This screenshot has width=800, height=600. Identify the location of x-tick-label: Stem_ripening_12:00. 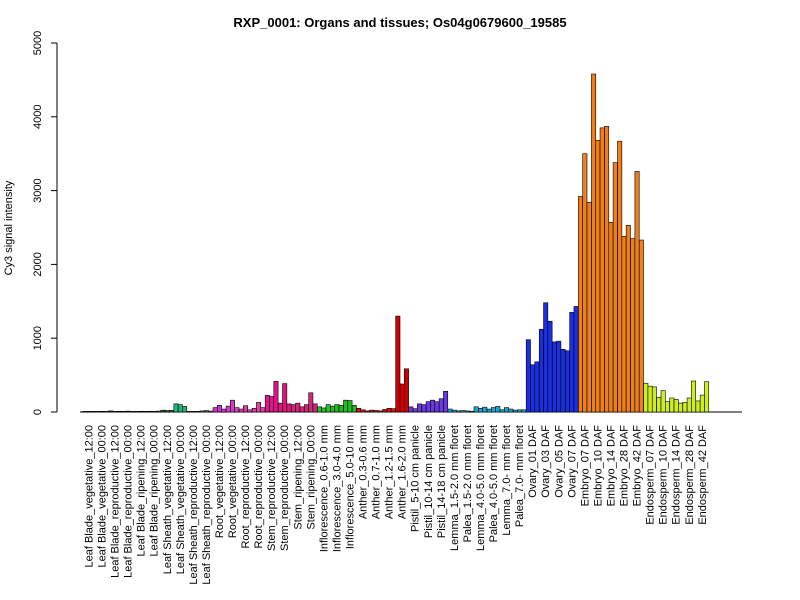
(298, 477).